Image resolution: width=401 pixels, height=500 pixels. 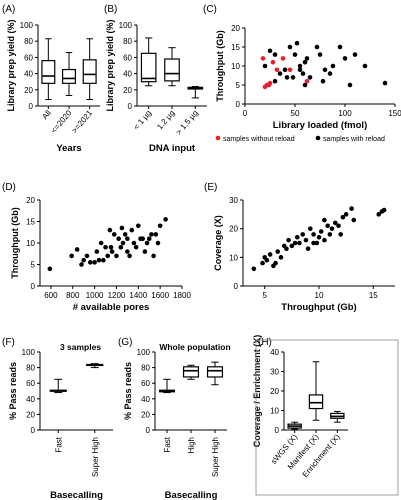 I want to click on x-axis-label: Basecalling, so click(x=191, y=495).